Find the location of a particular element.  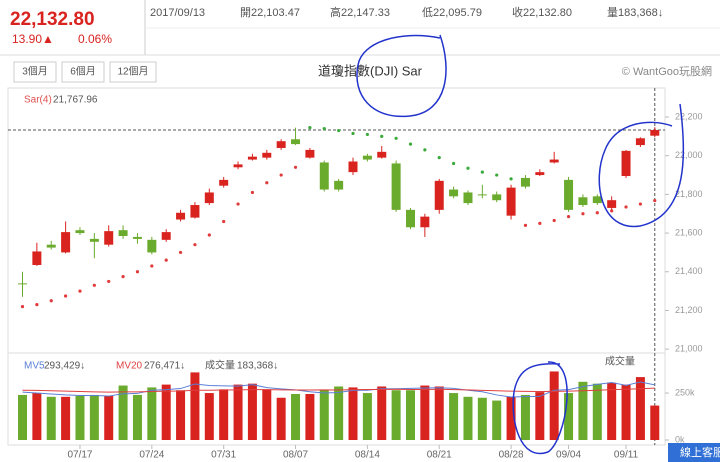

quote-low: 低22,095.79 is located at coordinates (452, 12).